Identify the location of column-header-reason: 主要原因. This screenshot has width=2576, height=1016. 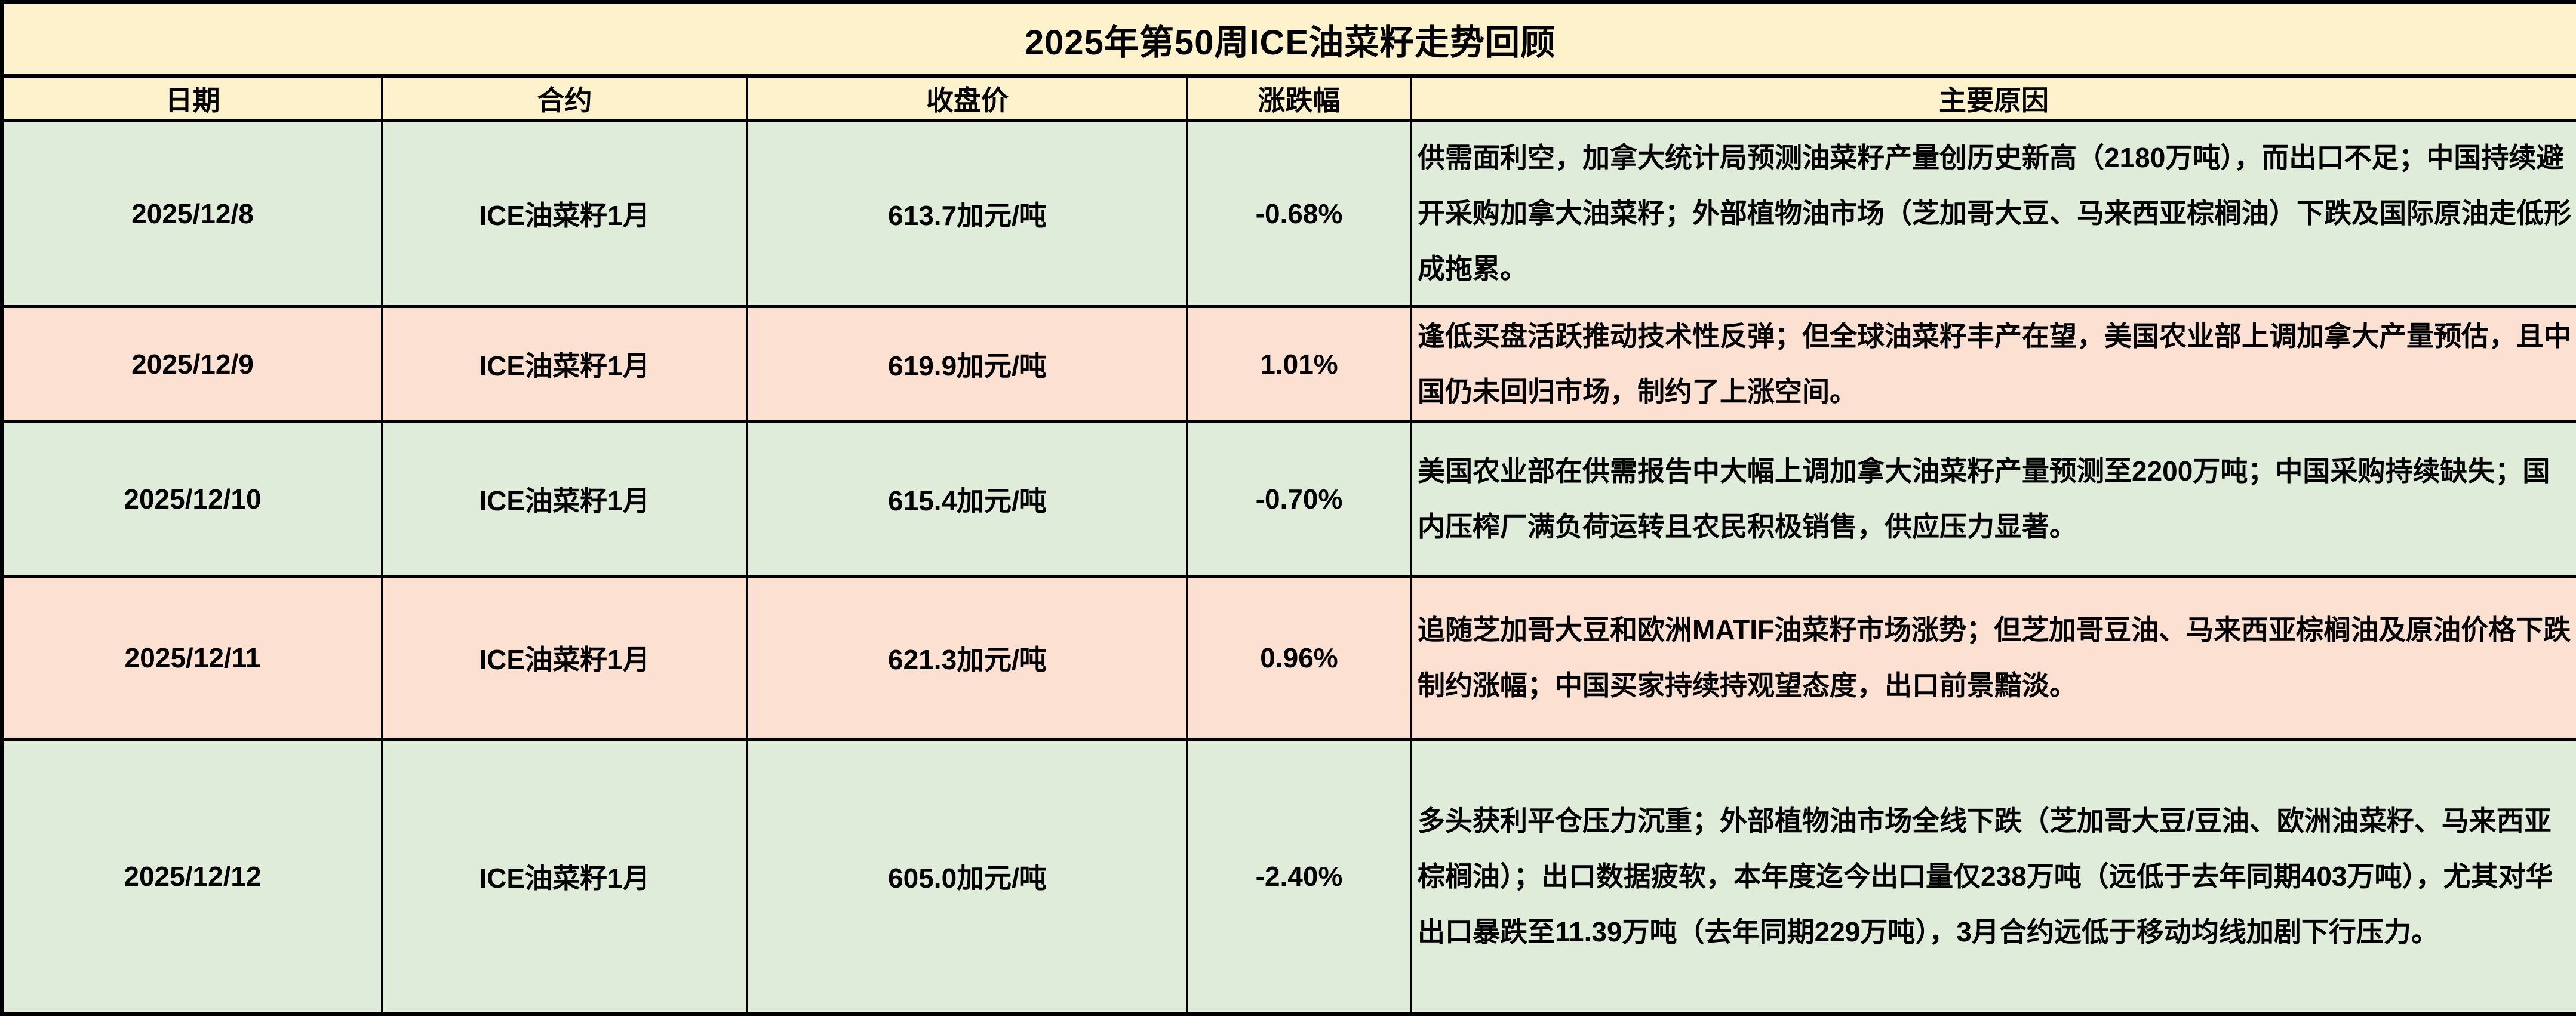
(1992, 99).